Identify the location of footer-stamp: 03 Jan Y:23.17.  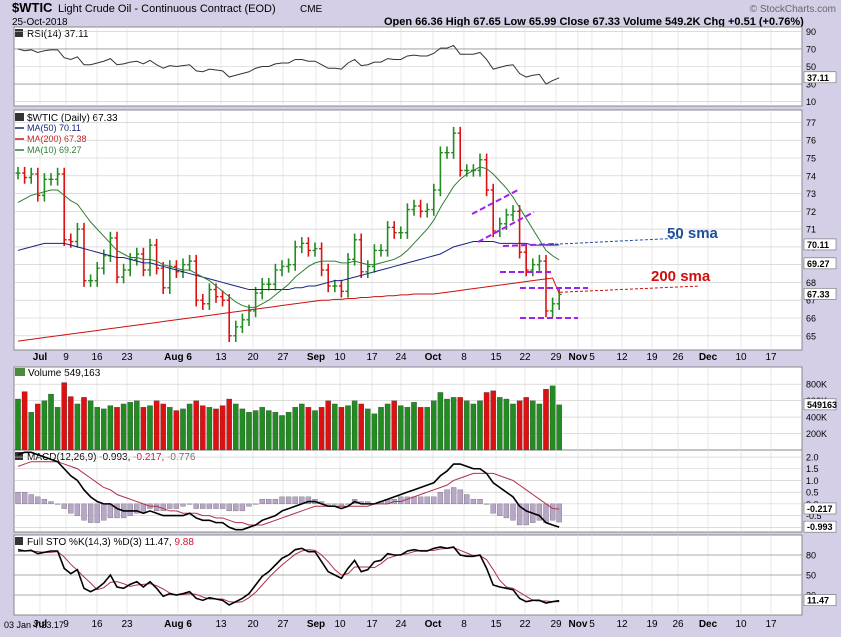
(34, 625).